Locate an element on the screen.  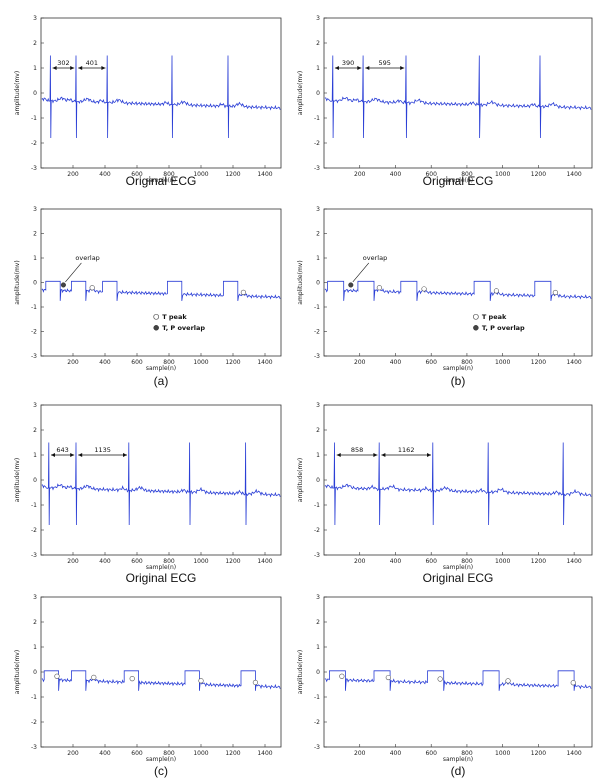
panel-caption: (c) is located at coordinates (161, 771).